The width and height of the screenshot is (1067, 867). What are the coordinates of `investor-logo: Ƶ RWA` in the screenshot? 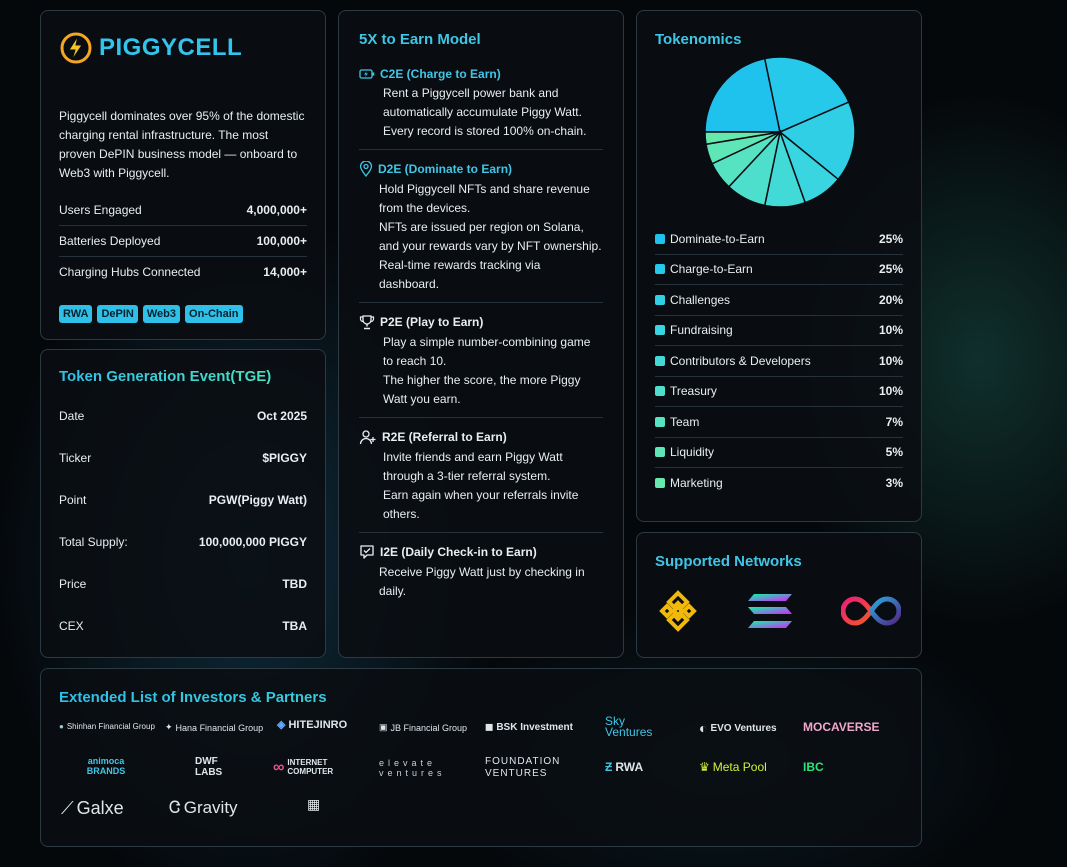 It's located at (624, 767).